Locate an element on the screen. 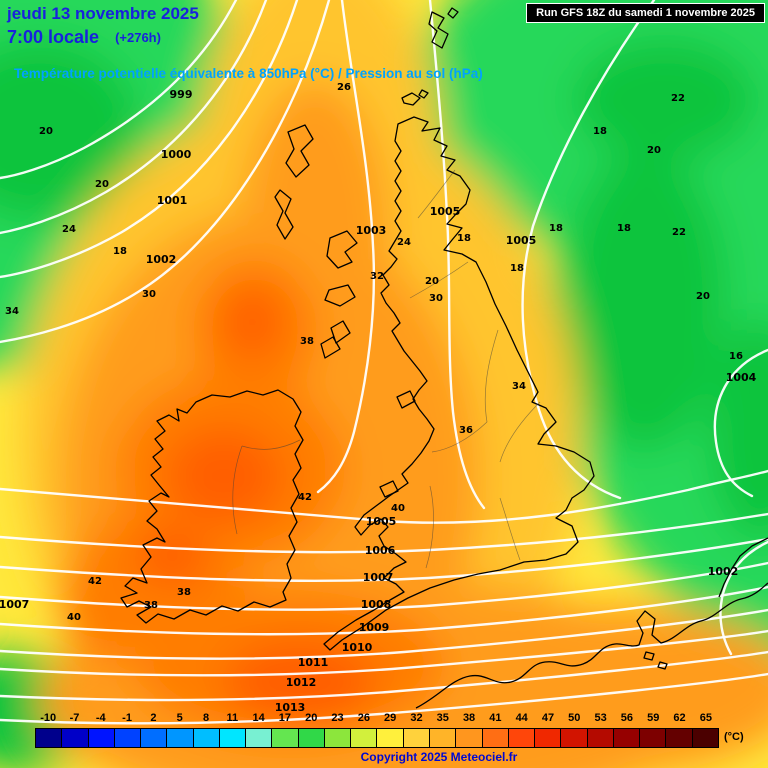  shetland-coastline is located at coordinates (443, 28).